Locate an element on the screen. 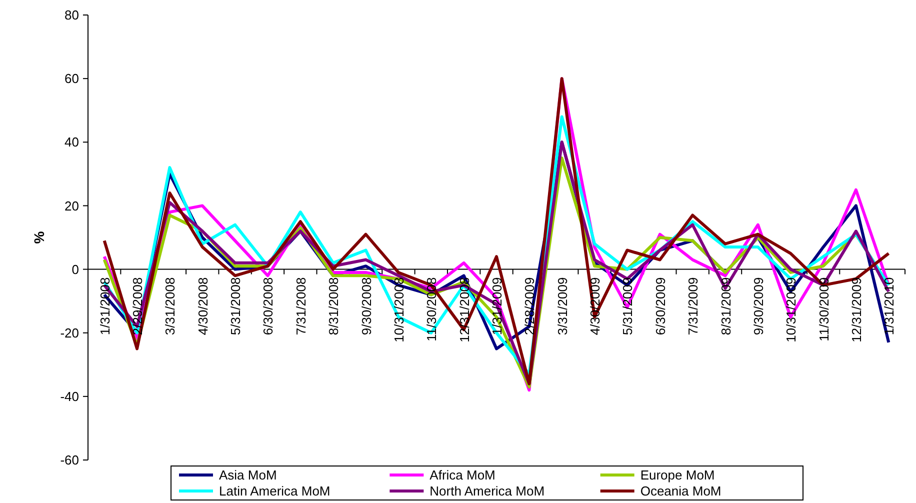  x-tick-label: 6/30/2009 is located at coordinates (660, 306).